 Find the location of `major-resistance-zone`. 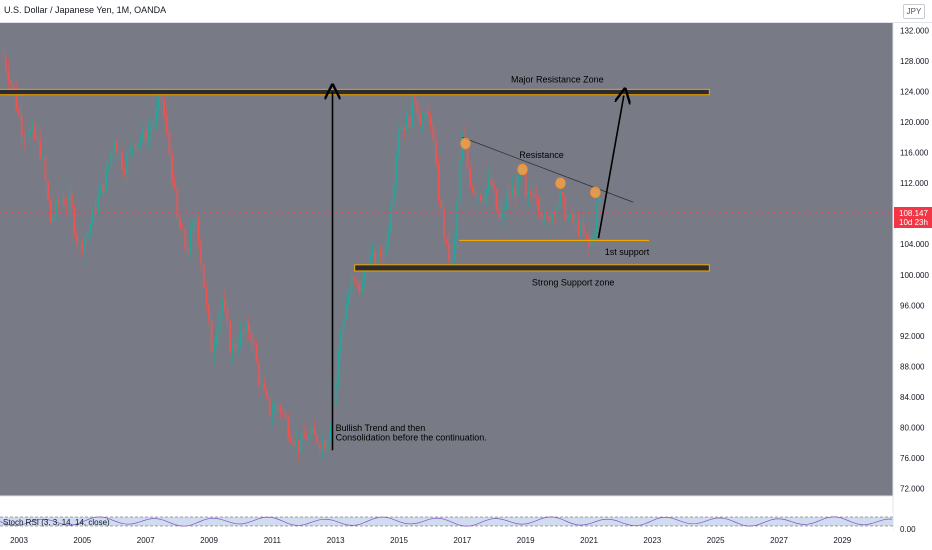

major-resistance-zone is located at coordinates (355, 92).